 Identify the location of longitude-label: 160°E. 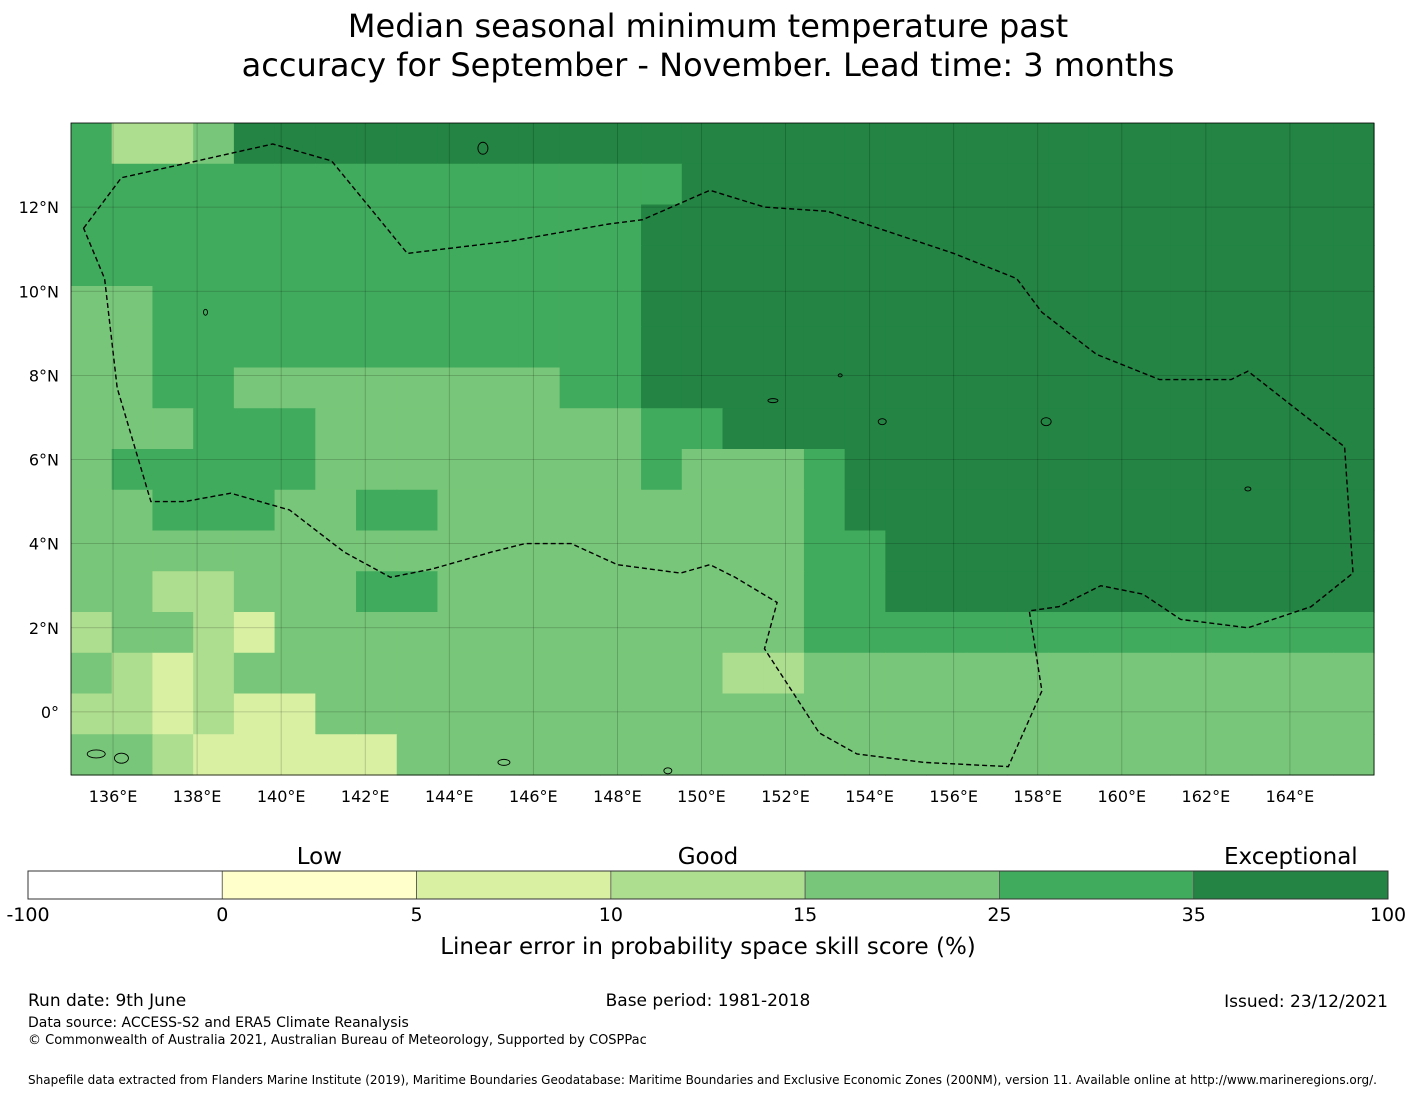
(1121, 796).